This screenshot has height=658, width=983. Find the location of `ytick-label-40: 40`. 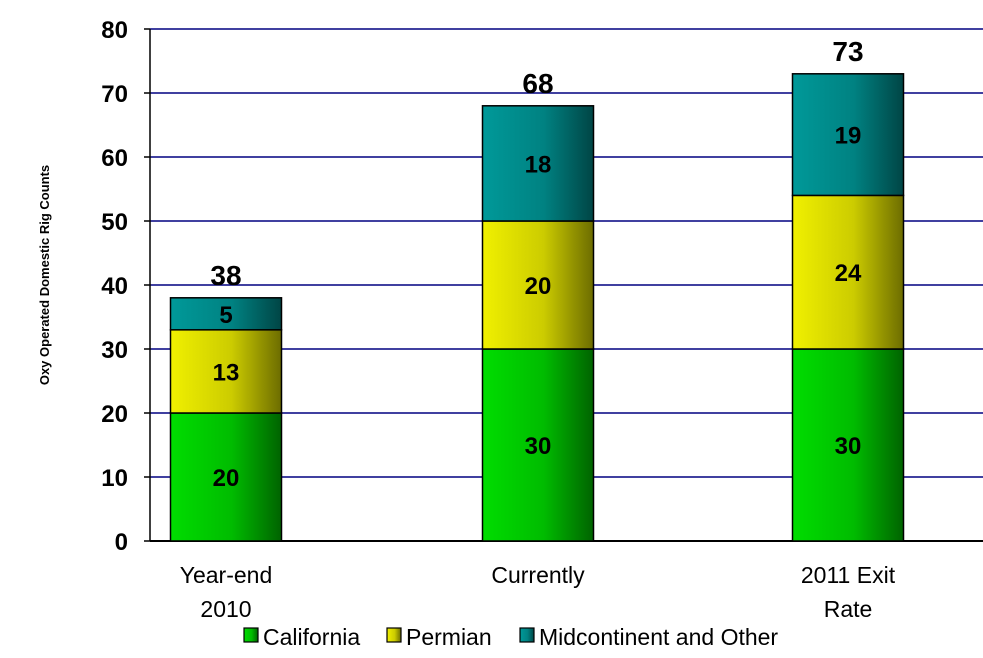

ytick-label-40: 40 is located at coordinates (114, 286).